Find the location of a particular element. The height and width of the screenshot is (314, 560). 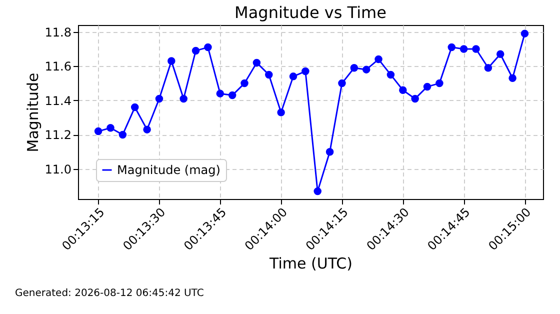

y-tick-label: 11.2 is located at coordinates (58, 135).